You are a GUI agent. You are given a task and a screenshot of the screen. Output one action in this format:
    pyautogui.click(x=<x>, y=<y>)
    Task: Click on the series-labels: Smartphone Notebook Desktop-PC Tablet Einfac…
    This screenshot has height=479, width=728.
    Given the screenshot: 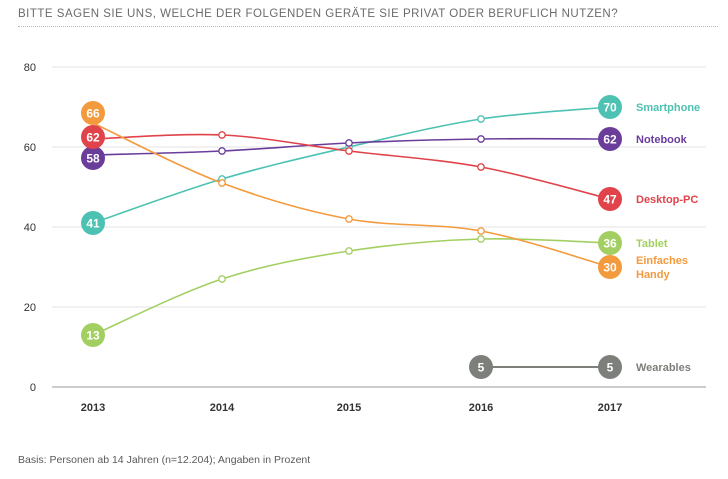 What is the action you would take?
    pyautogui.click(x=668, y=238)
    